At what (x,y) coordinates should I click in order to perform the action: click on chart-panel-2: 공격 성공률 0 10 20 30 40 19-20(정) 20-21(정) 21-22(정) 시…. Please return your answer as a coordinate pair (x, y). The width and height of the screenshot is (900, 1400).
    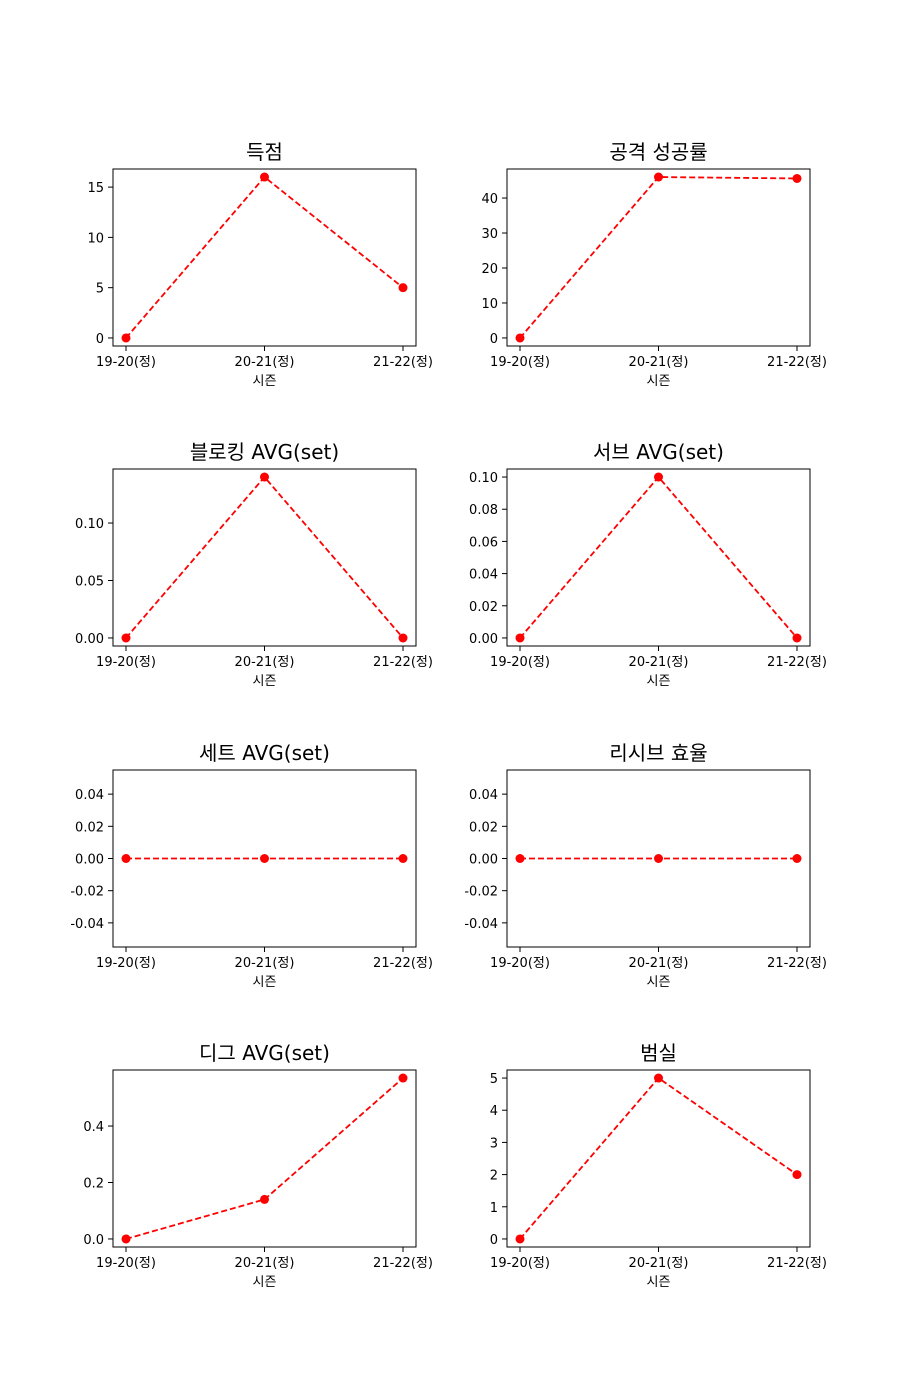
    Looking at the image, I should click on (653, 264).